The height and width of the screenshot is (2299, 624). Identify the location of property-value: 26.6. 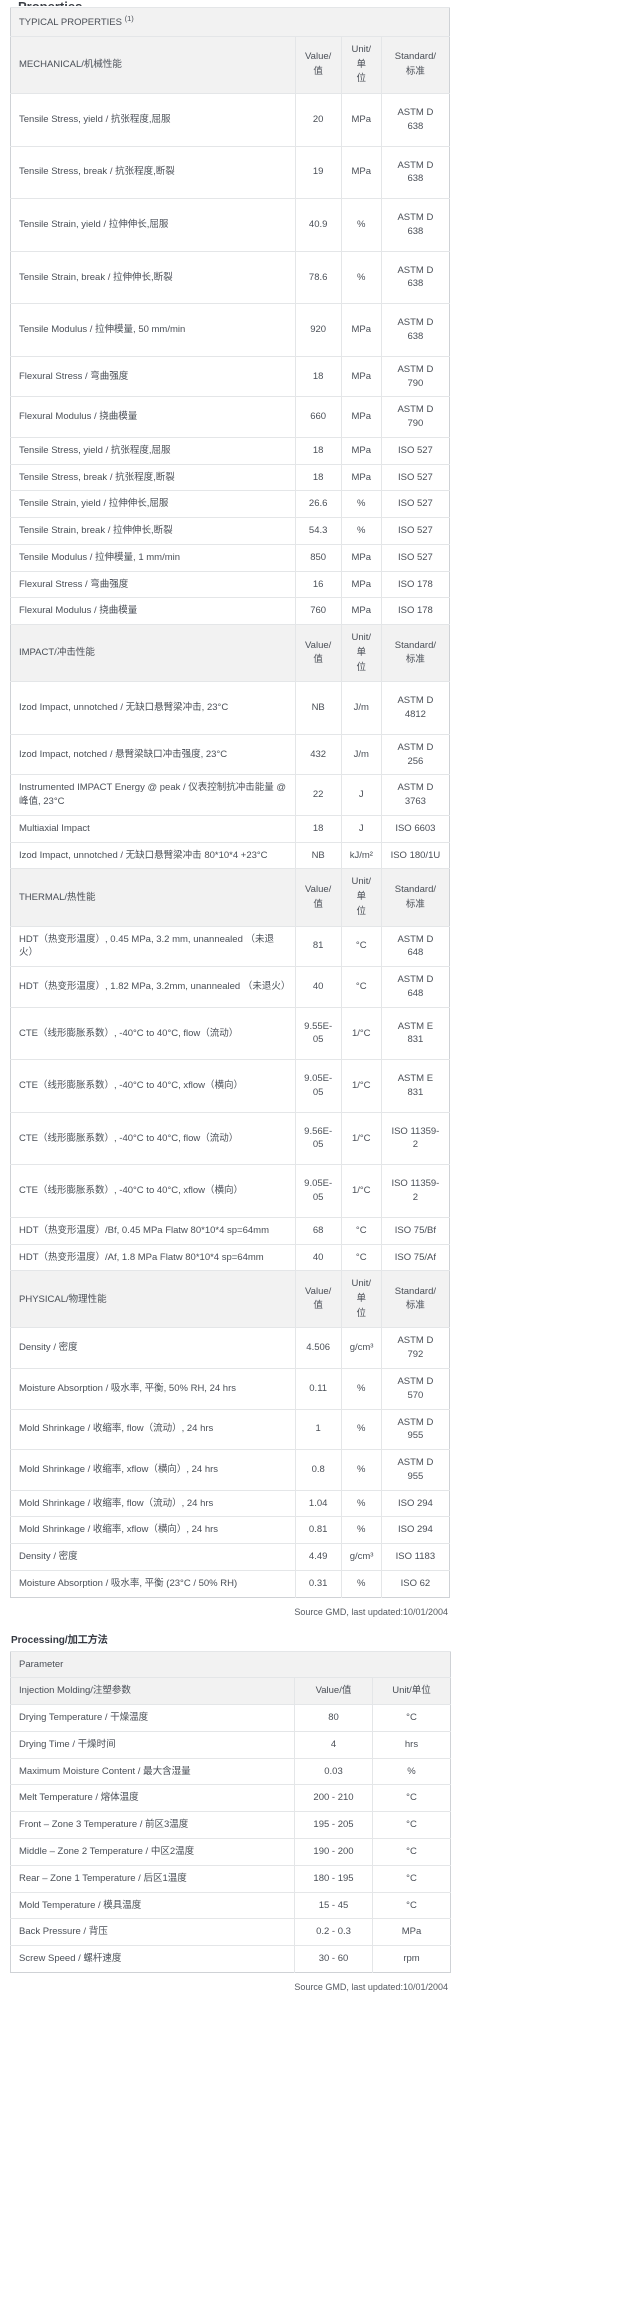
(318, 504).